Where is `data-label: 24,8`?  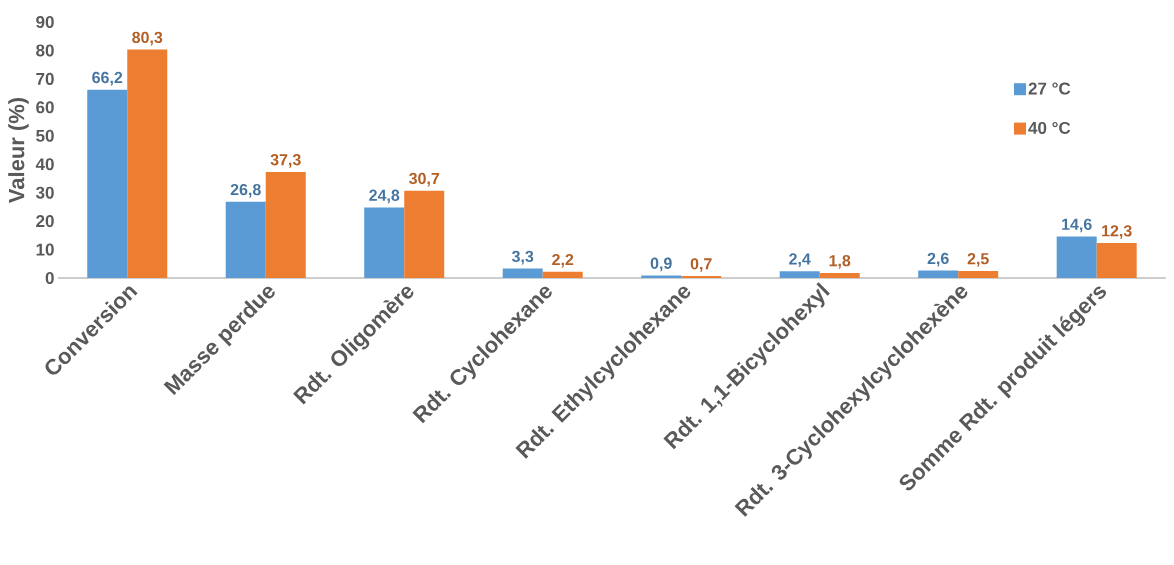 data-label: 24,8 is located at coordinates (384, 196).